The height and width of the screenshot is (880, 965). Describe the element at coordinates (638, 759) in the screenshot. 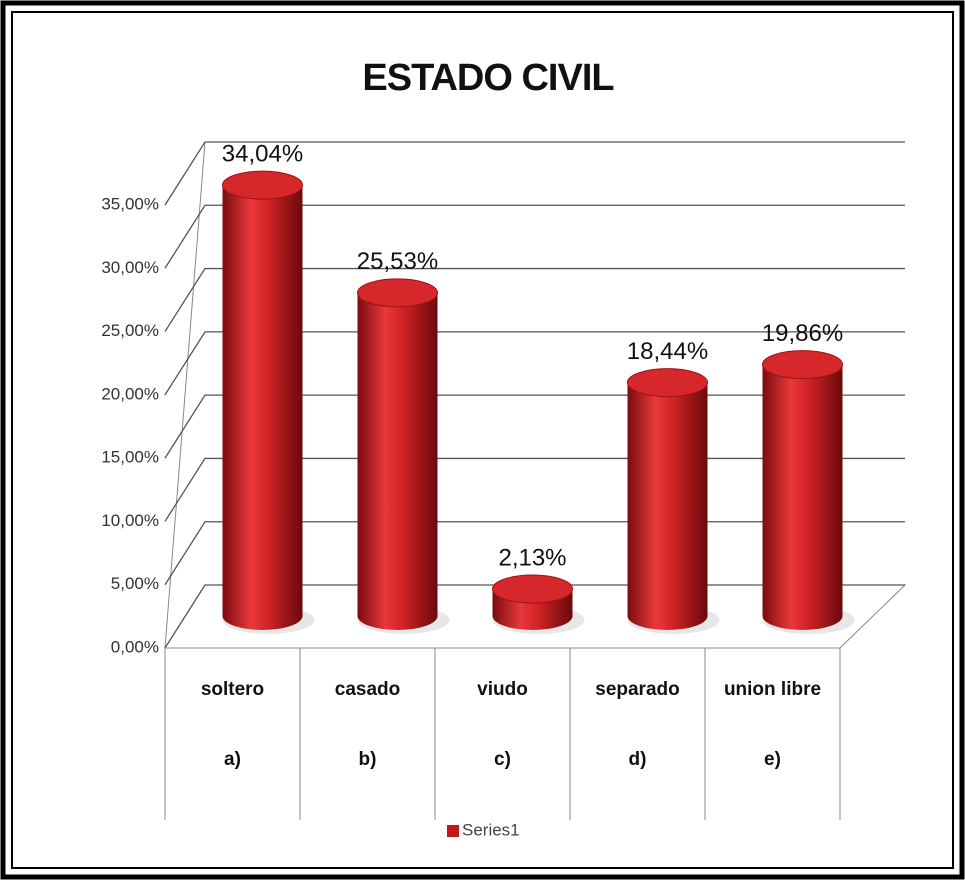

I see `x-tick-code: d)` at that location.